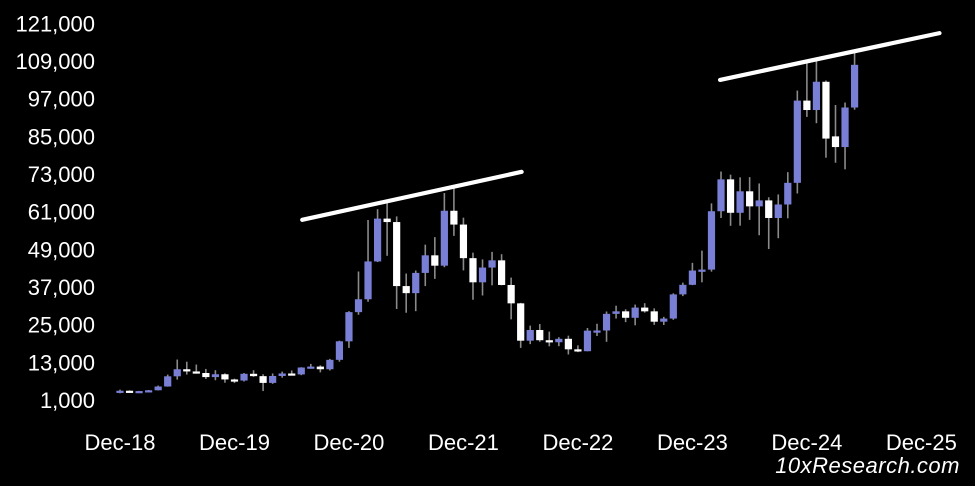 Image resolution: width=975 pixels, height=486 pixels. Describe the element at coordinates (806, 442) in the screenshot. I see `x-axis-tick-label: Dec-24` at that location.